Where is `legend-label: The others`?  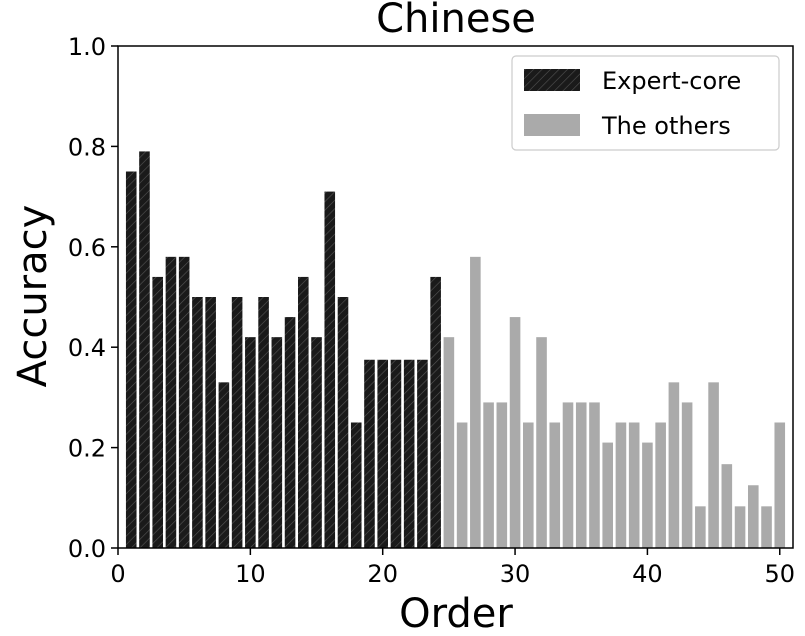 legend-label: The others is located at coordinates (666, 126).